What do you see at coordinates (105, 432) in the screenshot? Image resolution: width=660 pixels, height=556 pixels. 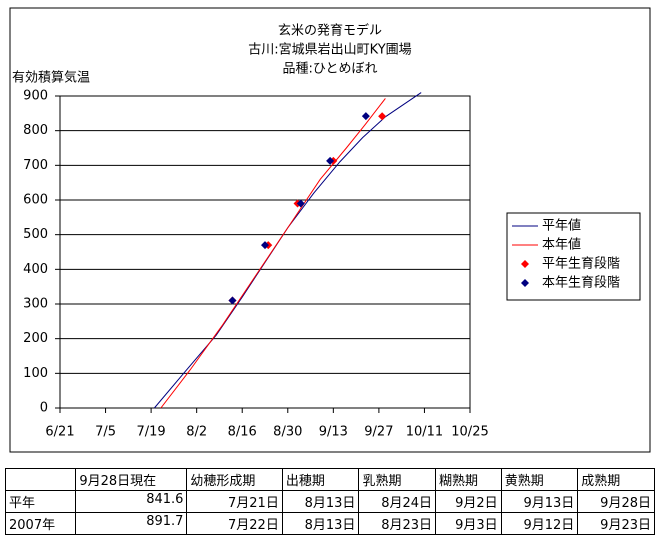 I see `x-tick-label: 7/5` at bounding box center [105, 432].